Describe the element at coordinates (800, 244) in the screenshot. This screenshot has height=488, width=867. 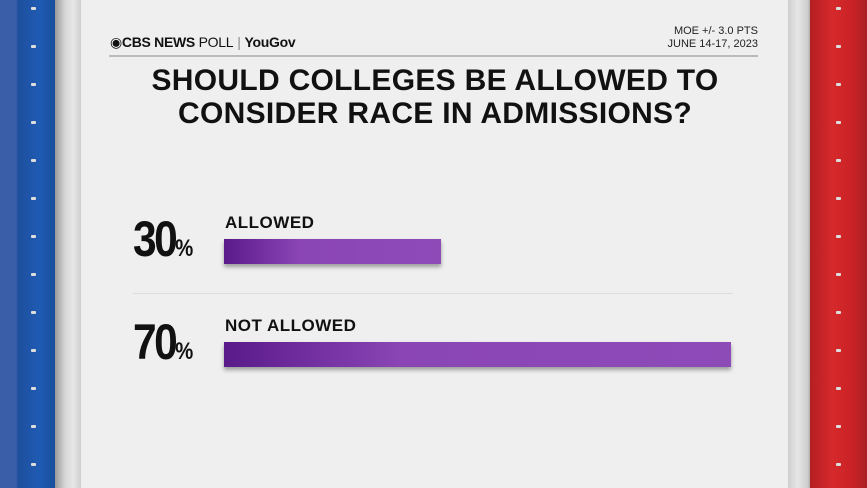
I see `right-frame-edge` at that location.